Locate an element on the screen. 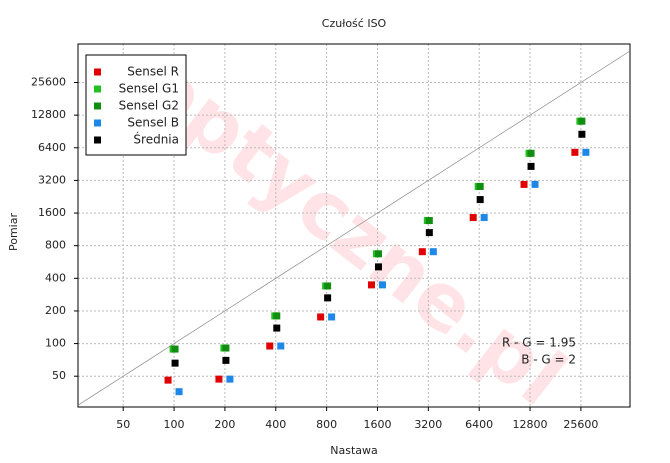  x-tick-label: 1600 is located at coordinates (377, 424).